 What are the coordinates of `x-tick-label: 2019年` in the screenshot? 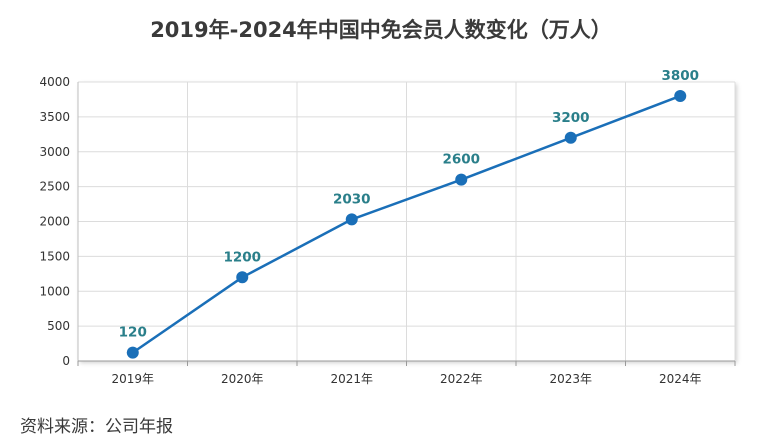 It's located at (132, 379).